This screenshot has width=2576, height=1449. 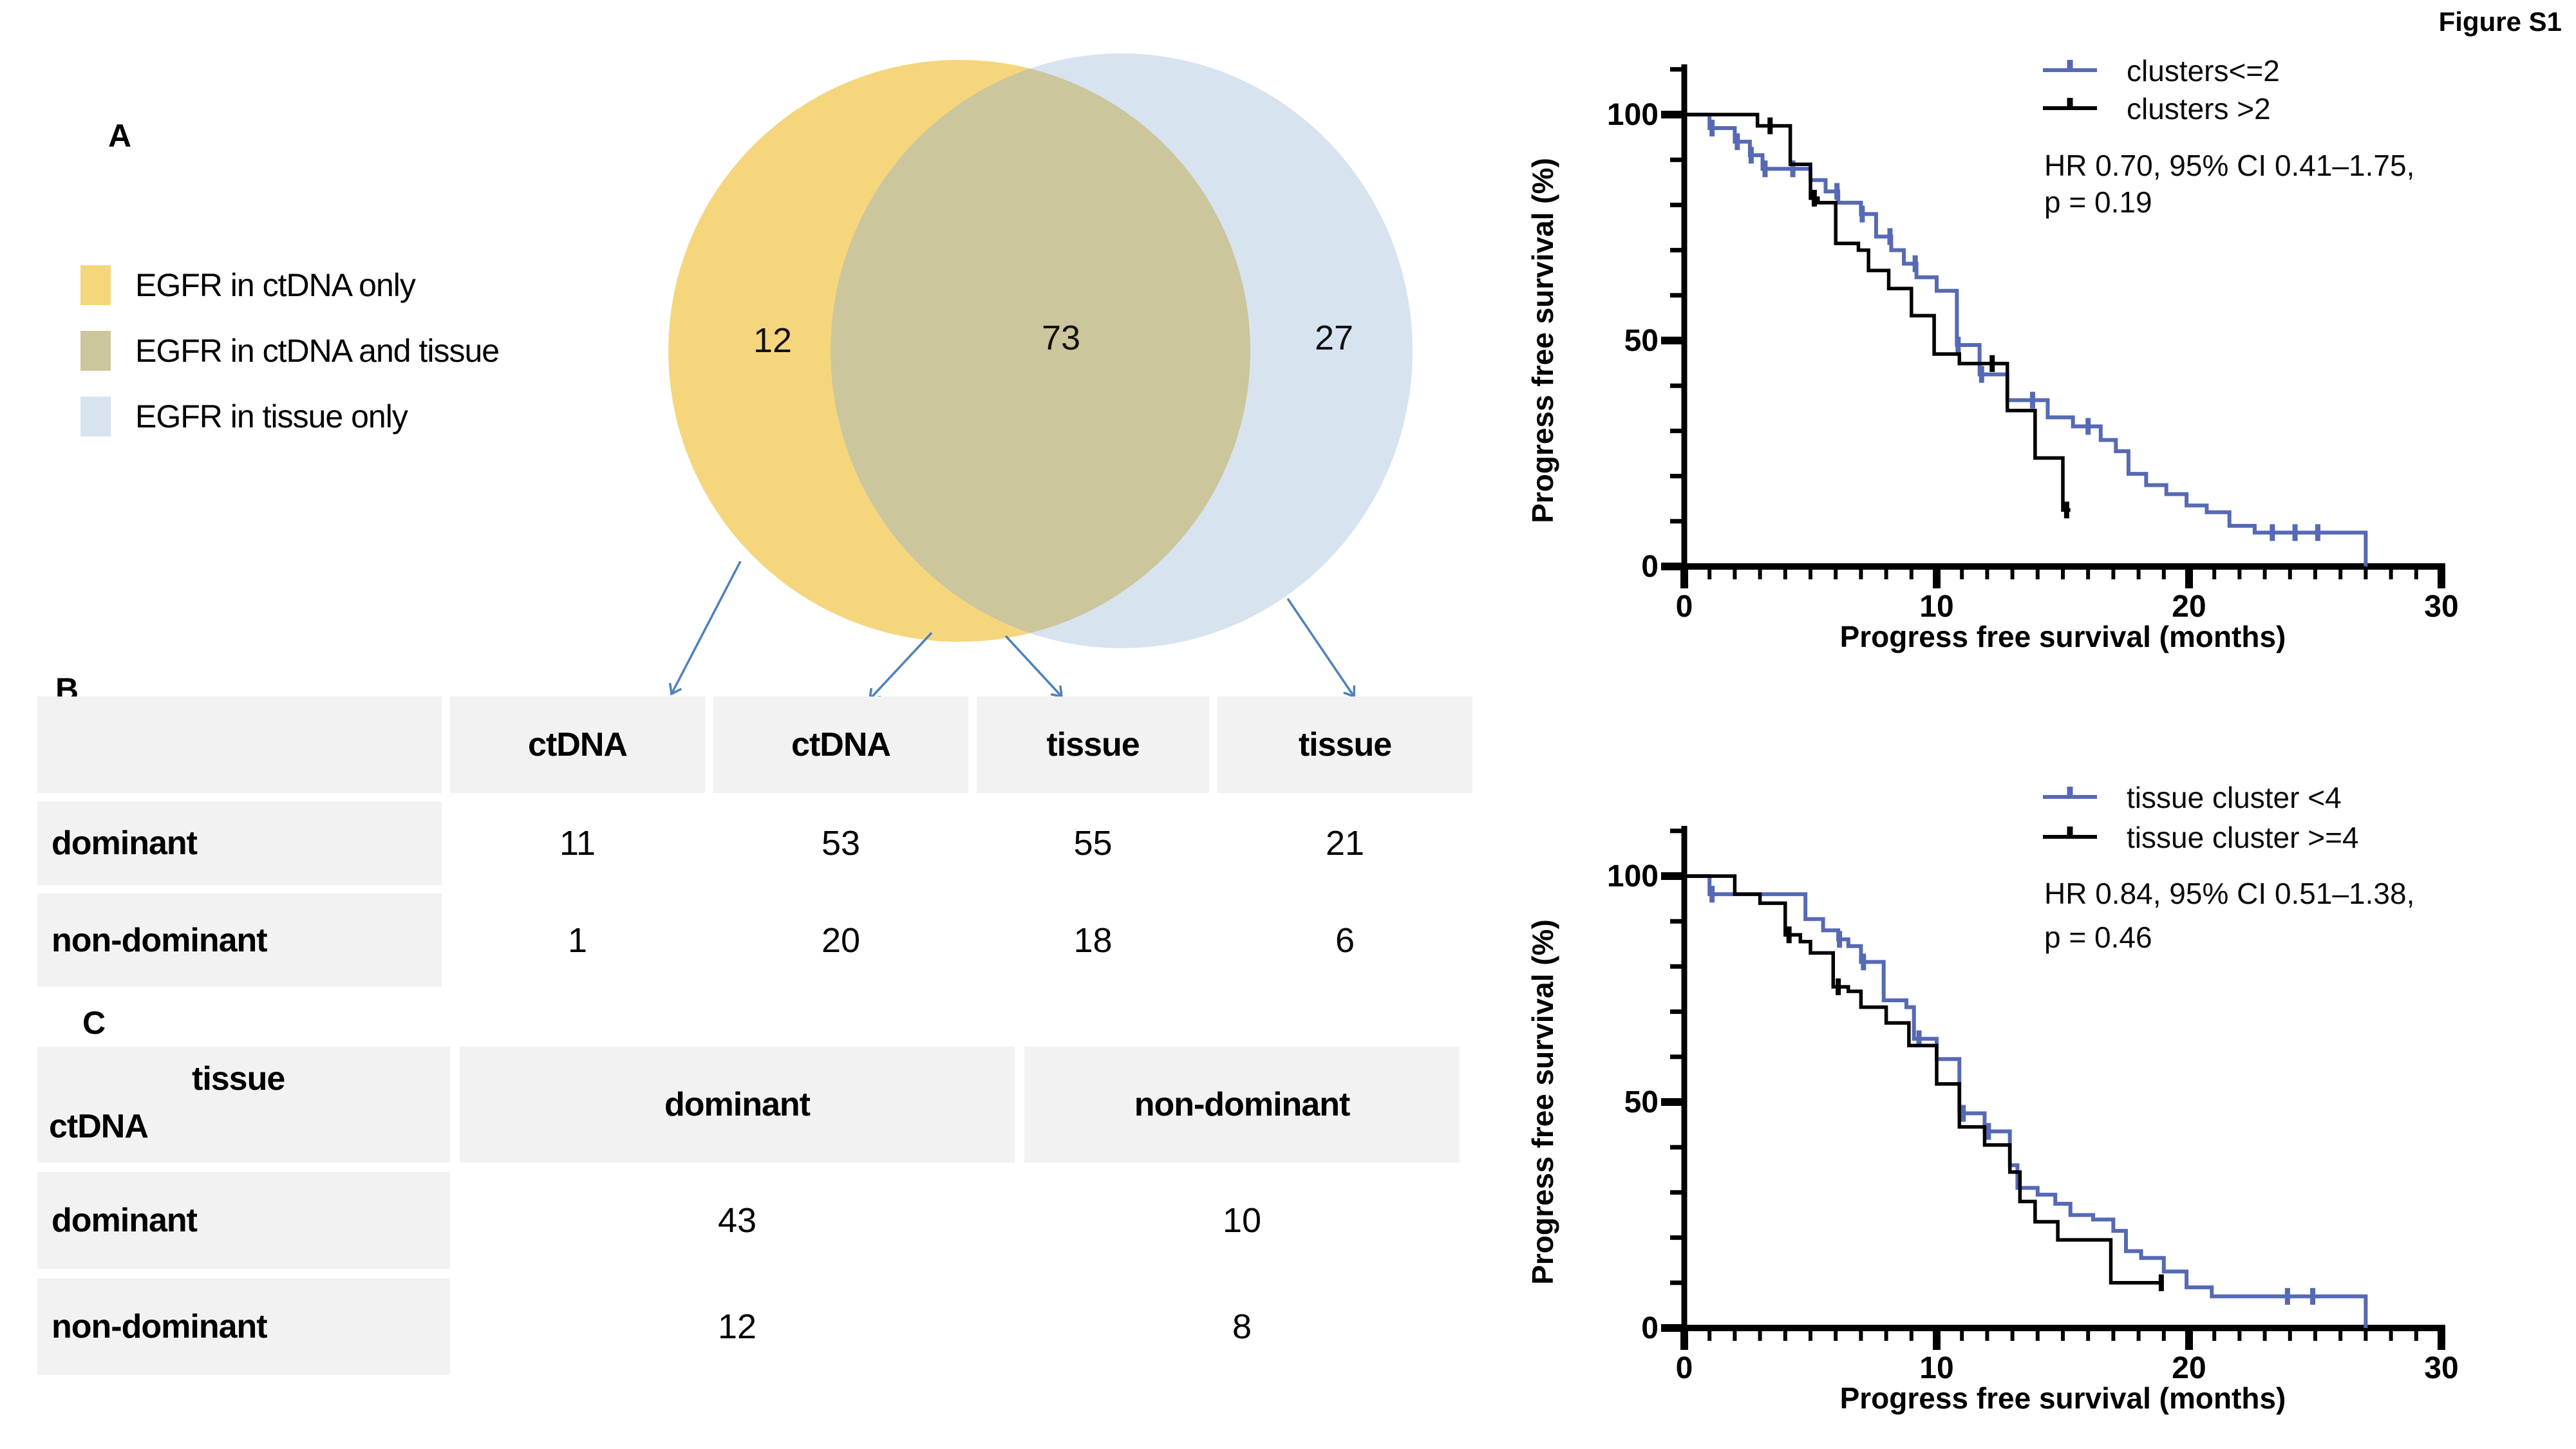 What do you see at coordinates (1242, 1326) in the screenshot?
I see `table-c-non-dominant-non-dominant: 8` at bounding box center [1242, 1326].